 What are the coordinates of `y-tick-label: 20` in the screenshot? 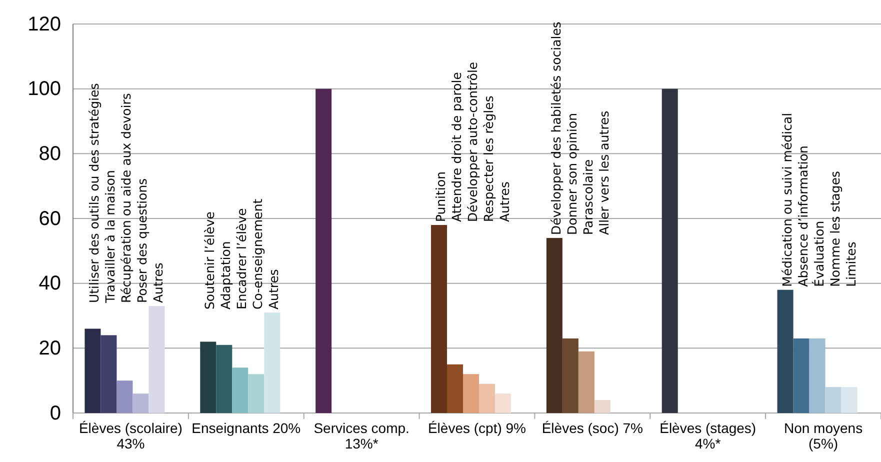 It's located at (49, 349).